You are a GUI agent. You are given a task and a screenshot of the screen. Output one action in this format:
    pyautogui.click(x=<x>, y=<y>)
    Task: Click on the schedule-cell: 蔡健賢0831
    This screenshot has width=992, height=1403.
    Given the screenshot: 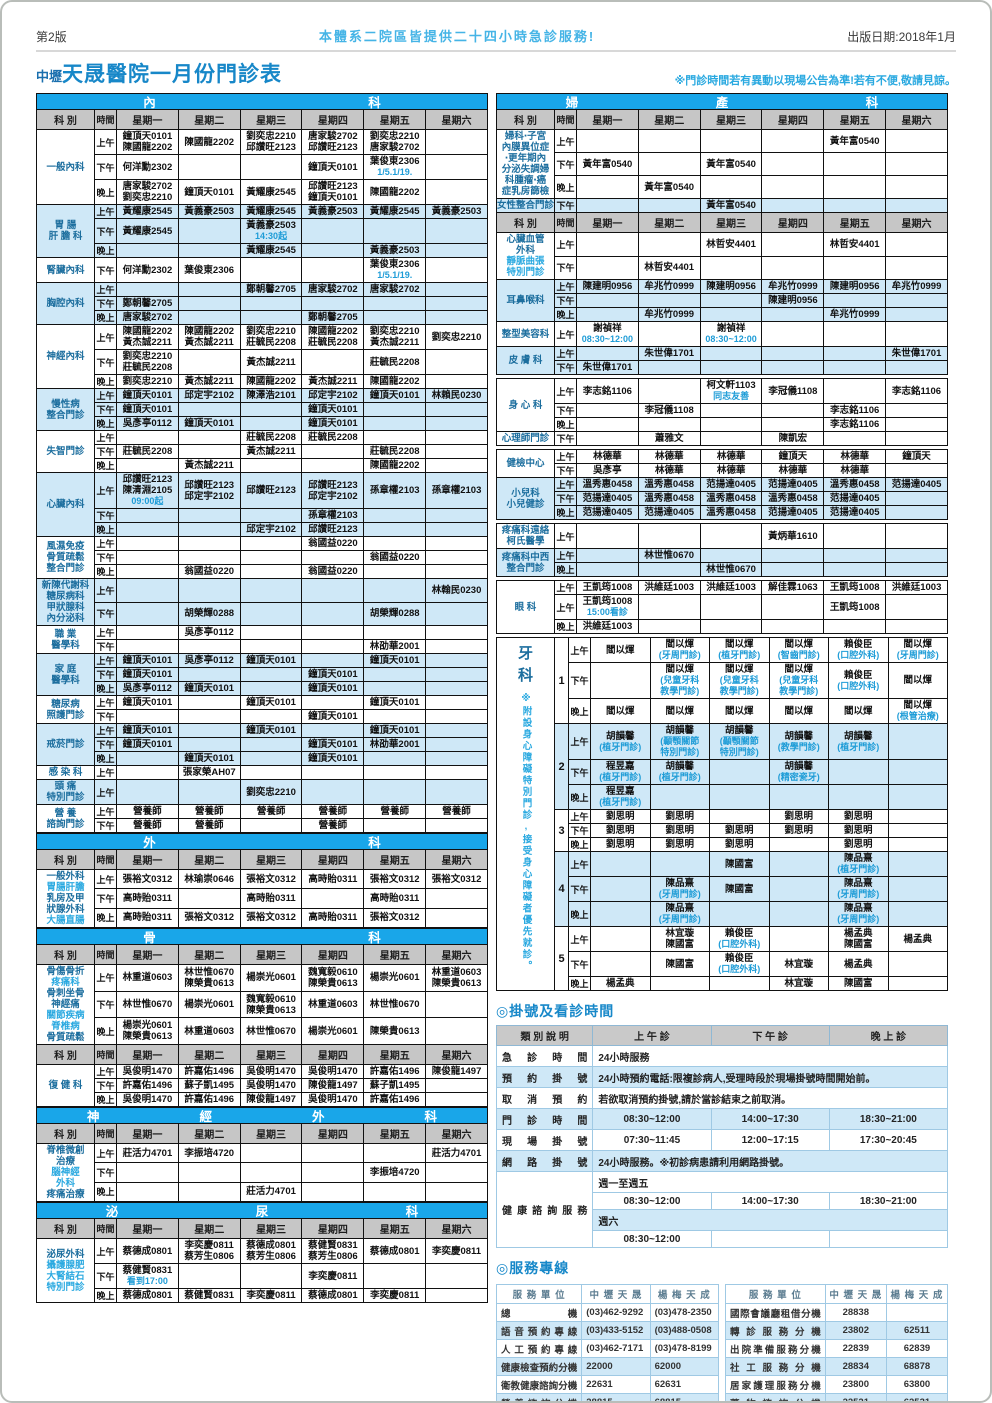 What is the action you would take?
    pyautogui.click(x=210, y=1295)
    